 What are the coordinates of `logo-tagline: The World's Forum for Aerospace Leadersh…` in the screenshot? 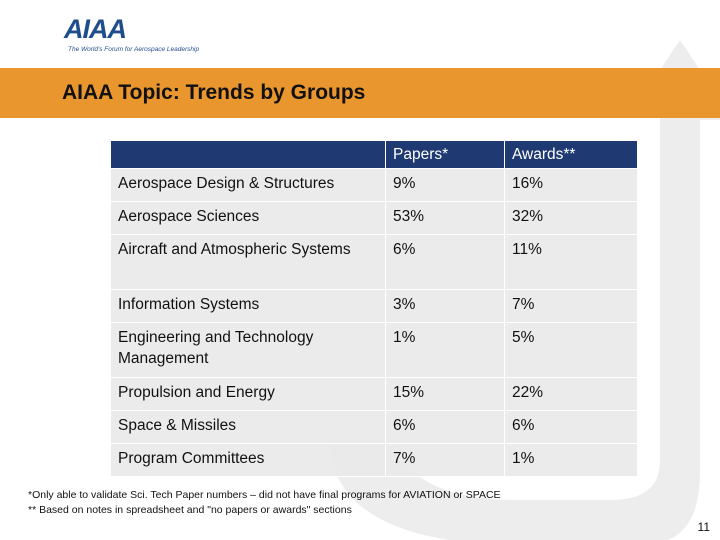 It's located at (134, 49).